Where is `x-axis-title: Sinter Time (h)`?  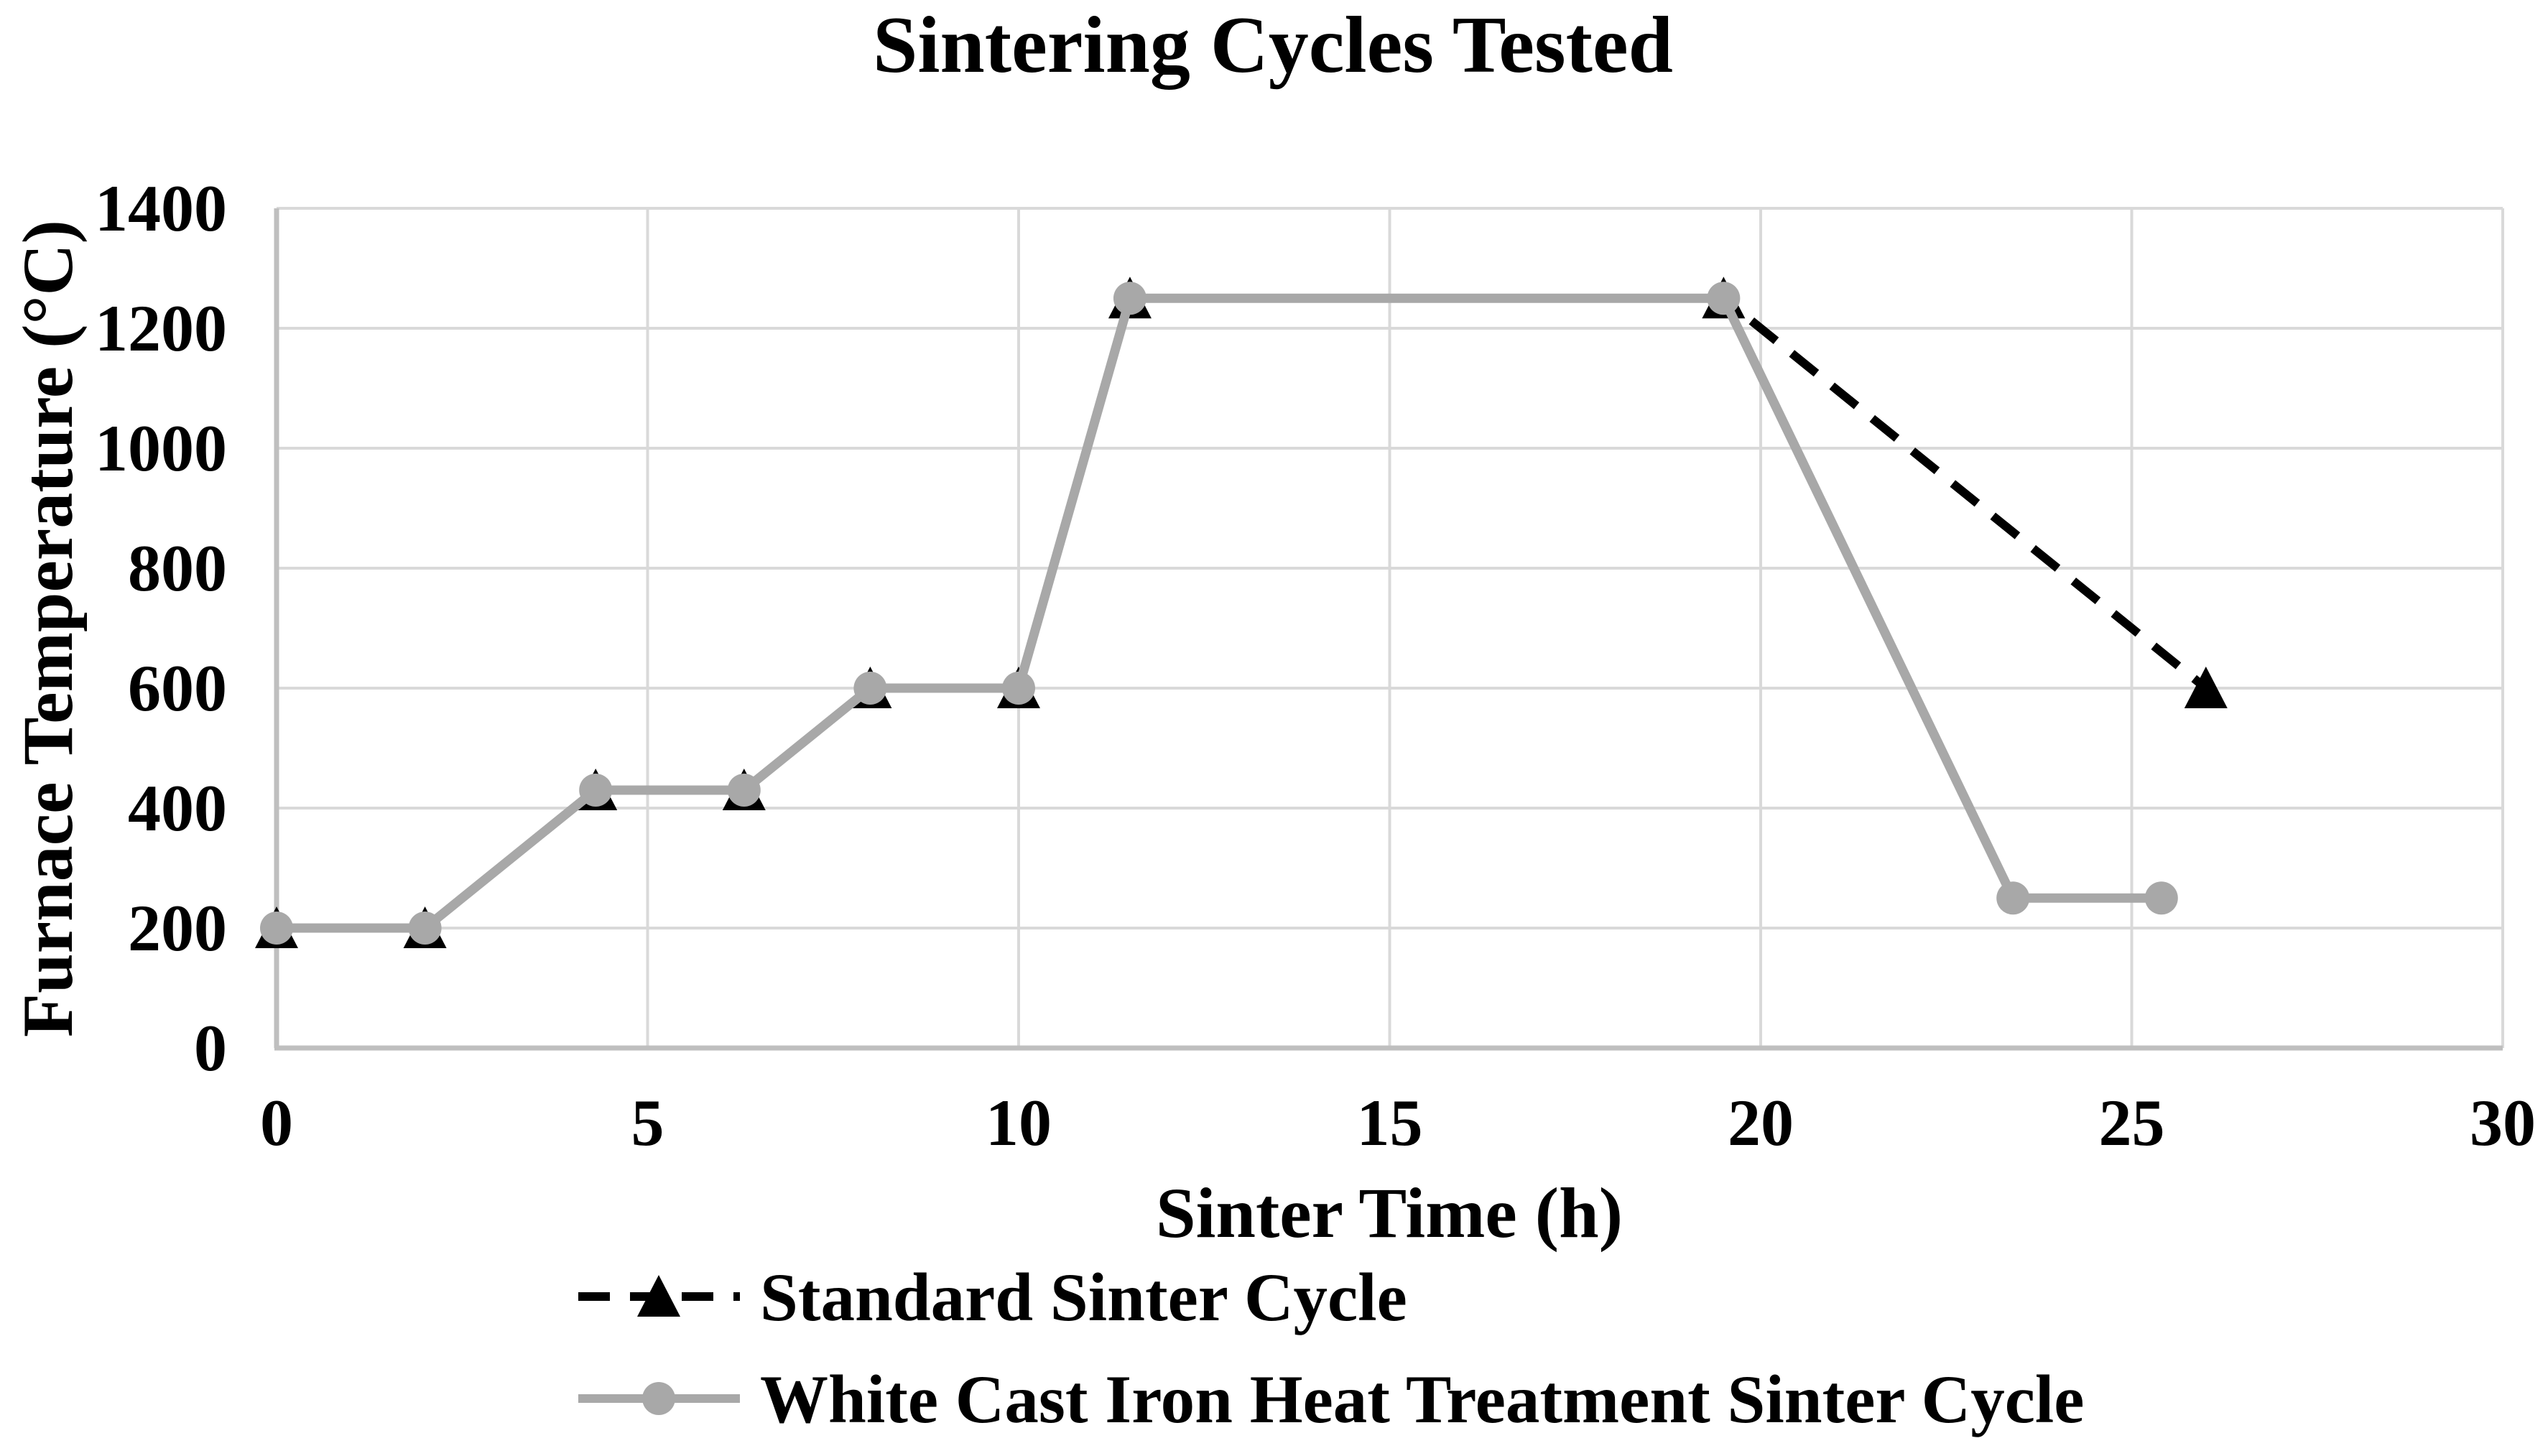 x-axis-title: Sinter Time (h) is located at coordinates (1390, 1213).